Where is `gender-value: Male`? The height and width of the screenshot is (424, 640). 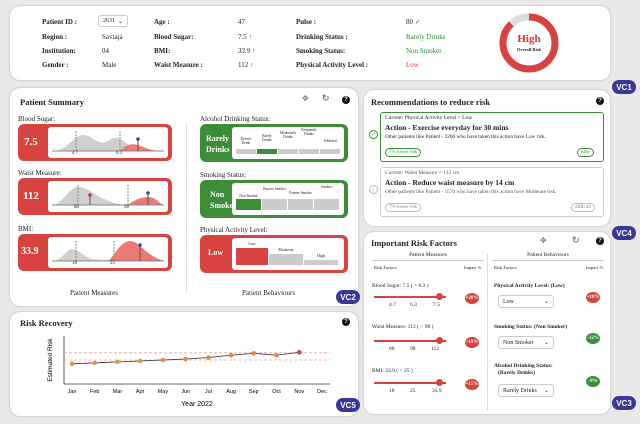
gender-value: Male is located at coordinates (109, 65).